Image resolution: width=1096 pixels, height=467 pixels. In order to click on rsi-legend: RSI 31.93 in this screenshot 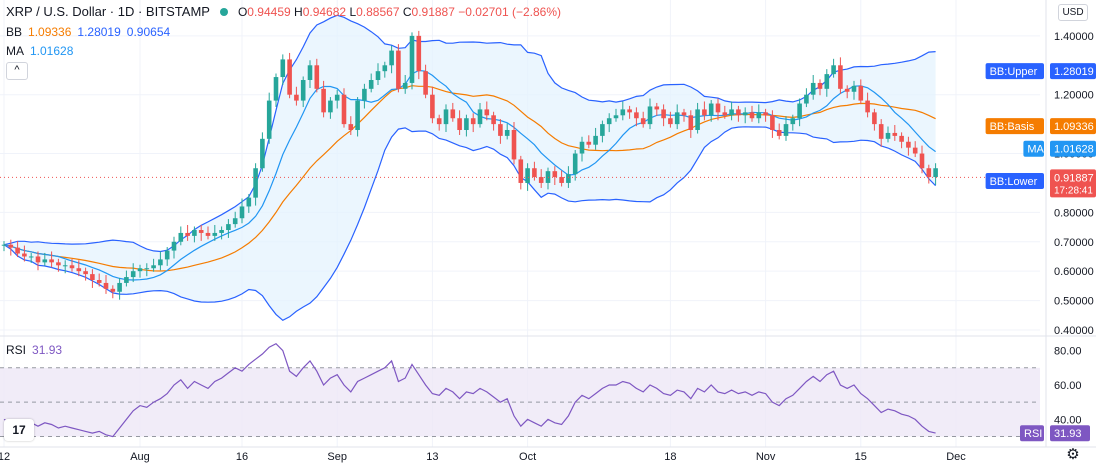, I will do `click(34, 350)`.